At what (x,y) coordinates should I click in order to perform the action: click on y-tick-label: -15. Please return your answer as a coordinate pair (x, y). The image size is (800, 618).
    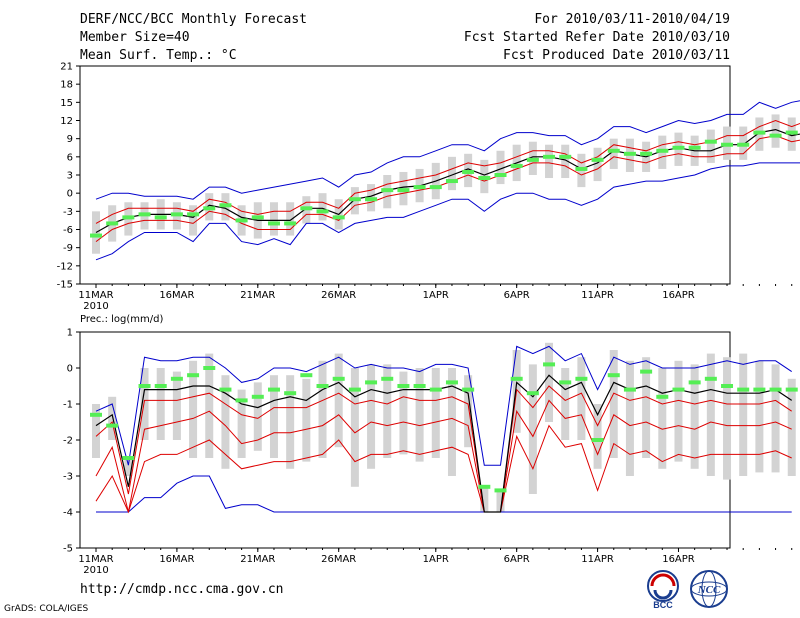
    Looking at the image, I should click on (65, 285).